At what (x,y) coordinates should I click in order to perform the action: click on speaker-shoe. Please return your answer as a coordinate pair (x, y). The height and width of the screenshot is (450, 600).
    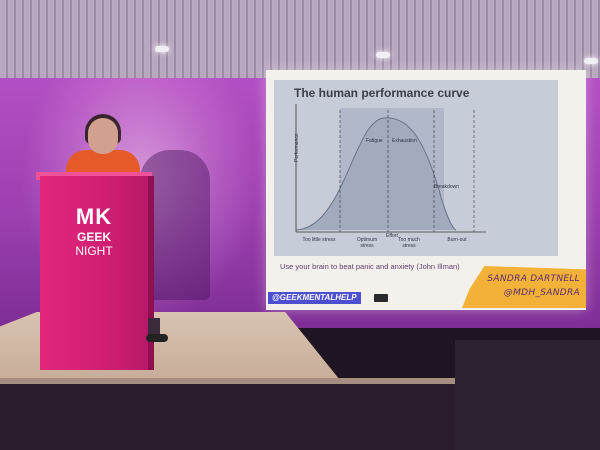
    Looking at the image, I should click on (157, 338).